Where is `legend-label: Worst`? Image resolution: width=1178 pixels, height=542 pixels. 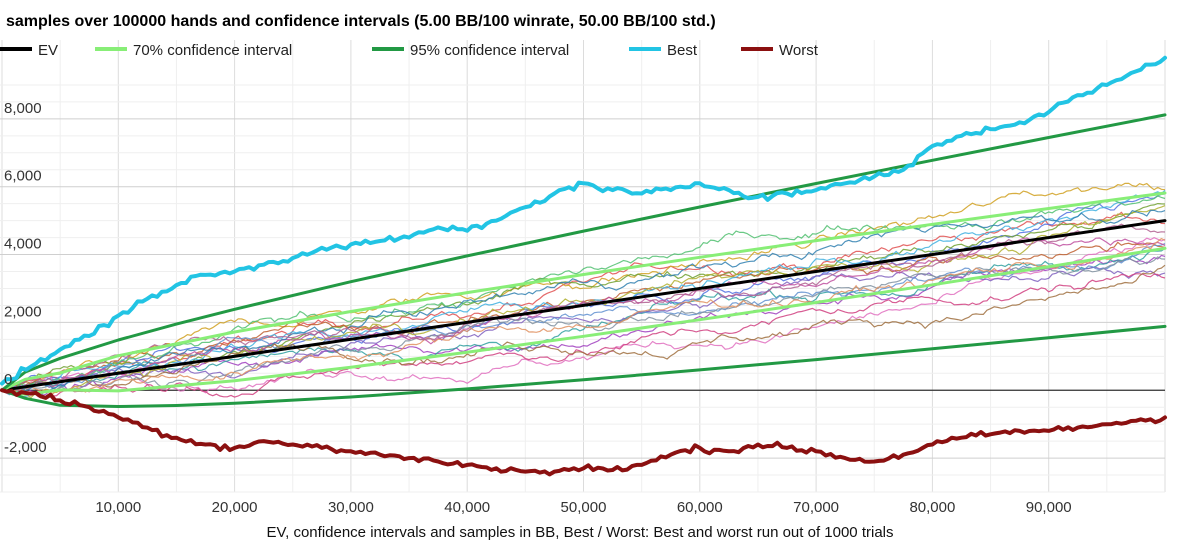
legend-label: Worst is located at coordinates (799, 50).